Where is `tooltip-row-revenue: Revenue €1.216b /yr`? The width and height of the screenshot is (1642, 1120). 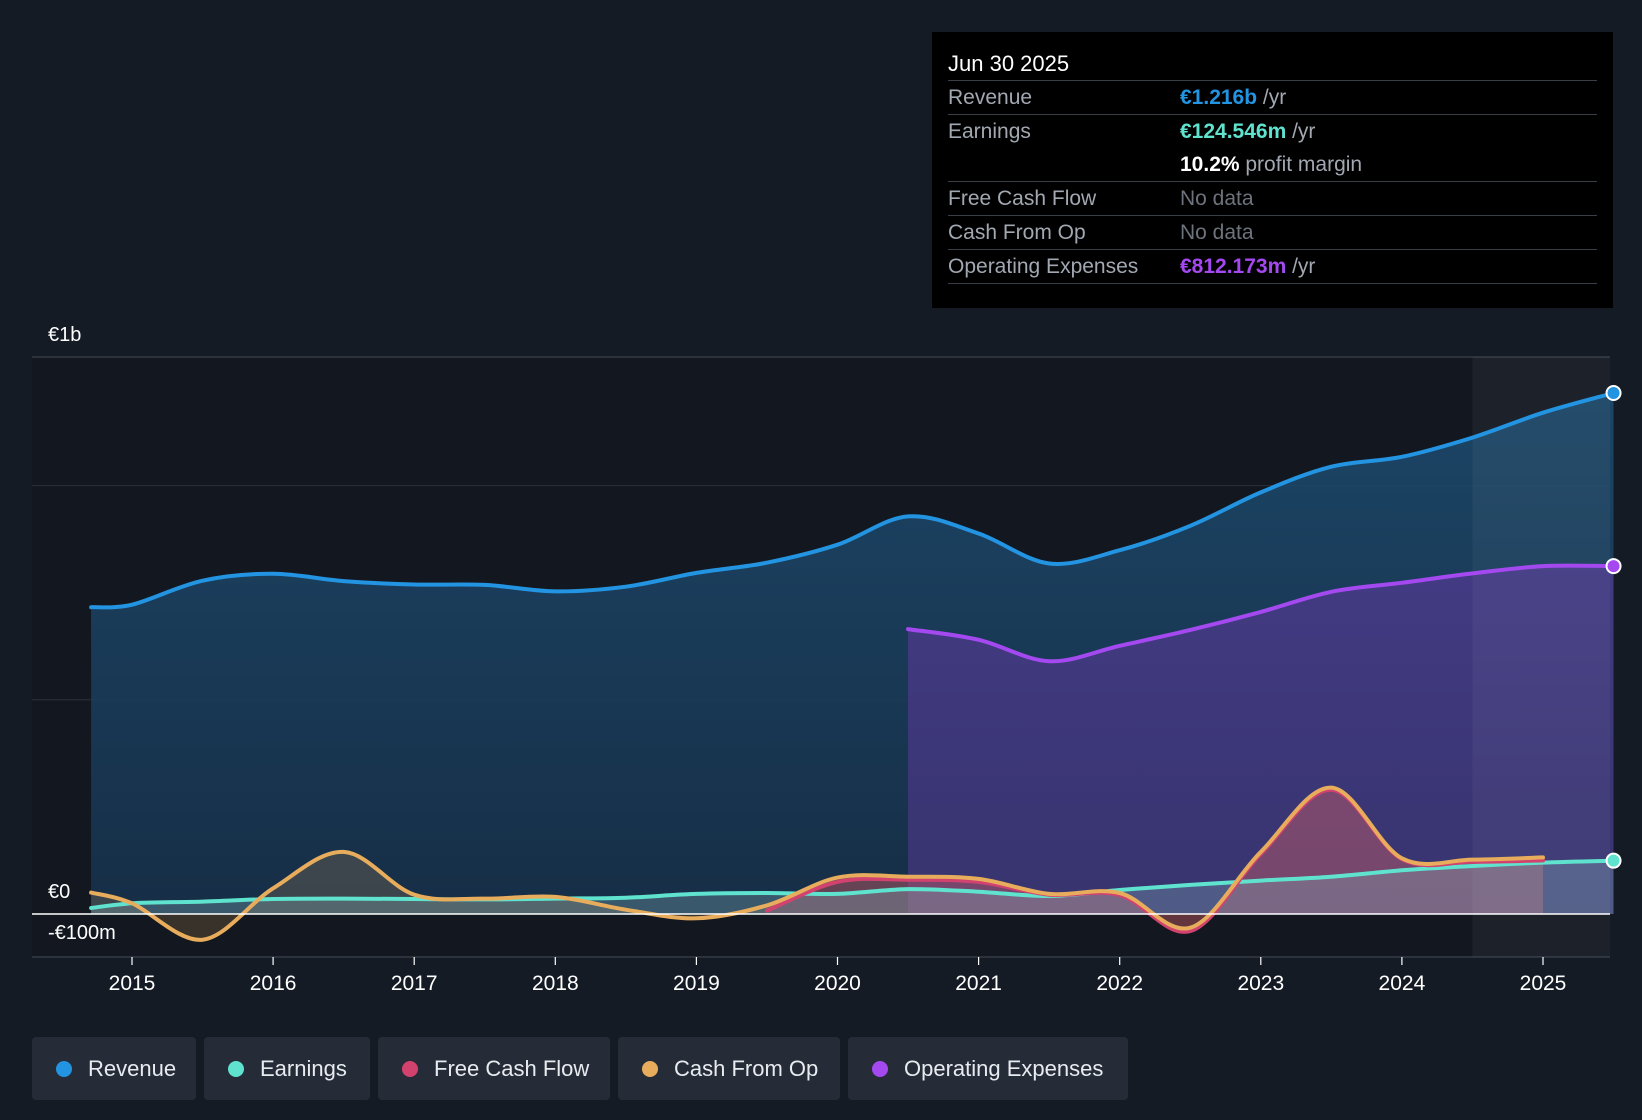
tooltip-row-revenue: Revenue €1.216b /yr is located at coordinates (1272, 97).